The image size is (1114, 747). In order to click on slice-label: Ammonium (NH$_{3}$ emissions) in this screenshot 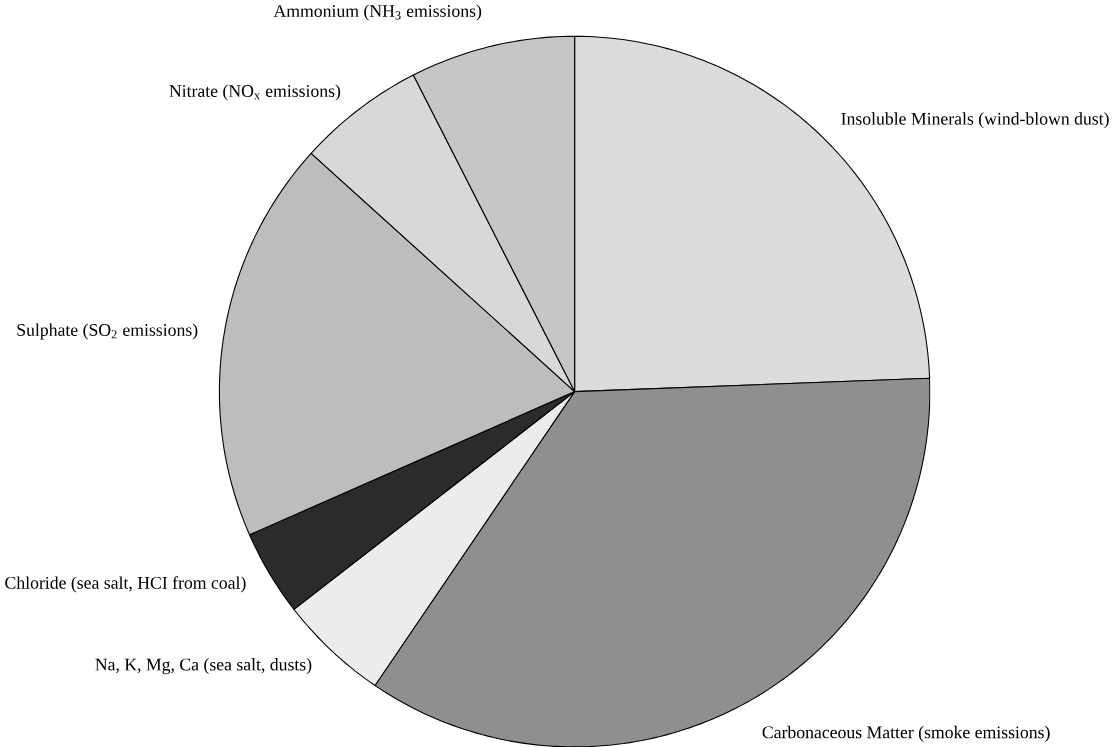, I will do `click(377, 12)`.